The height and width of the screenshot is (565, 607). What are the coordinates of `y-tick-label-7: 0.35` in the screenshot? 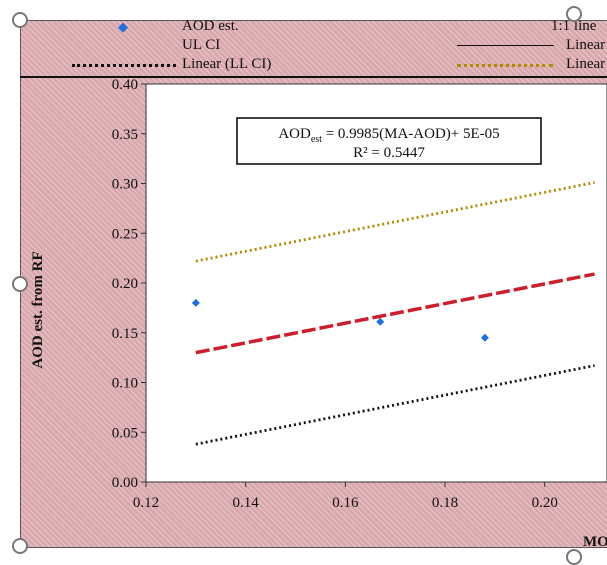 It's located at (125, 135).